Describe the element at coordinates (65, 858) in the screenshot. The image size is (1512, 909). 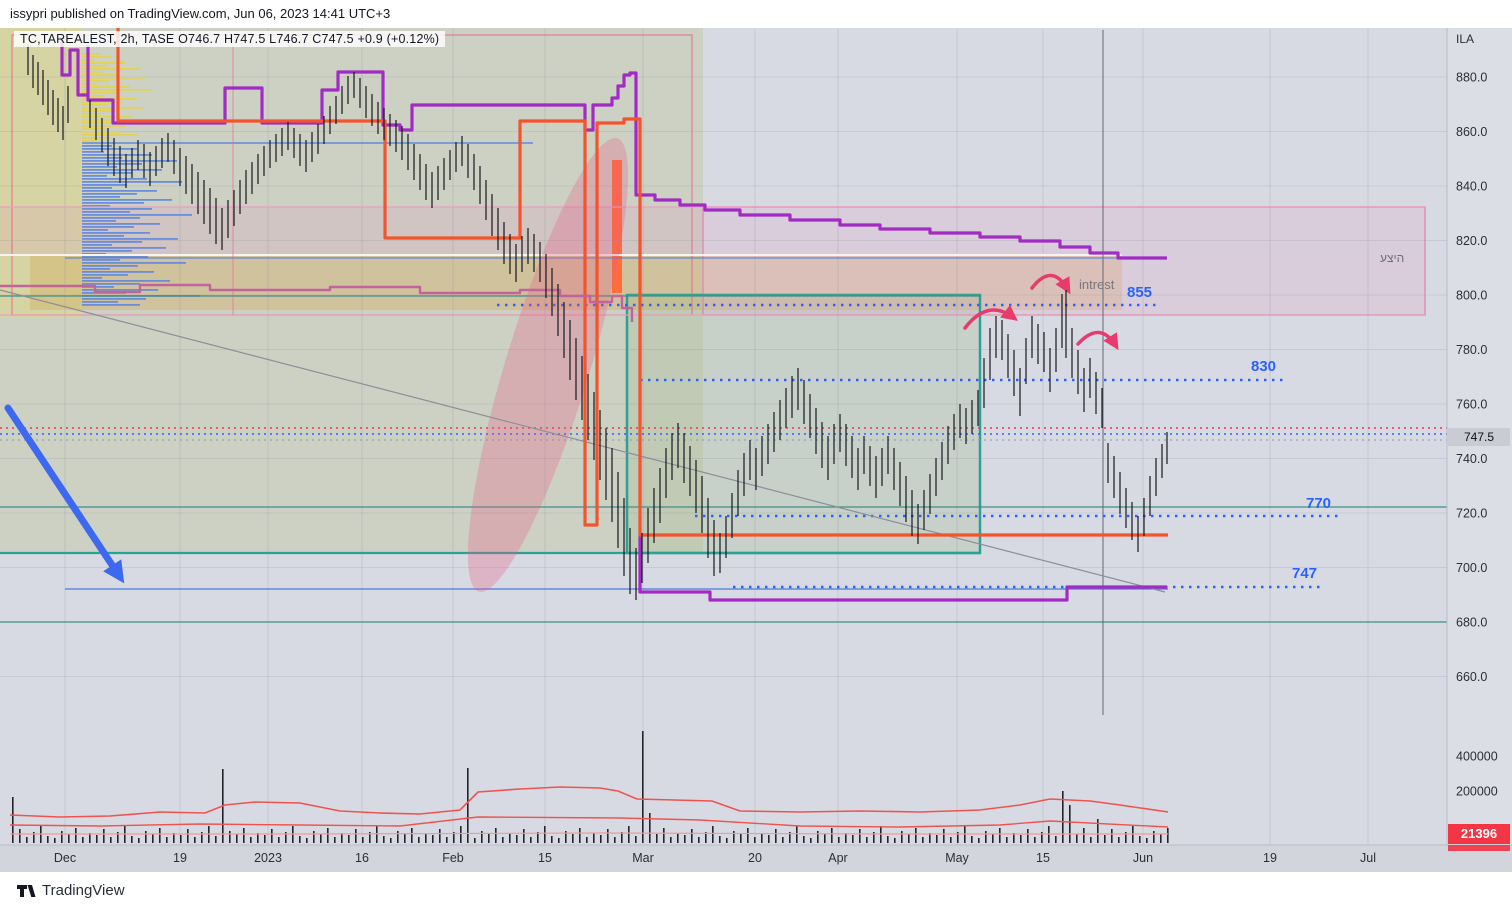
I see `time-axis-label: Dec` at that location.